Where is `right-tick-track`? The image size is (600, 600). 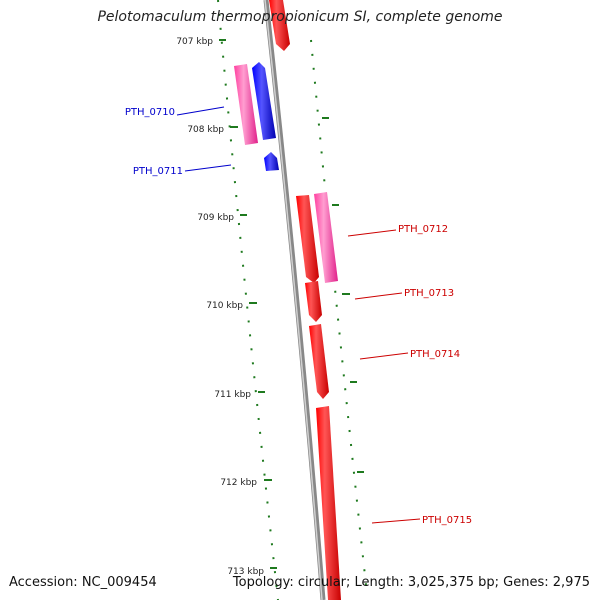
right-tick-track is located at coordinates (338, 312).